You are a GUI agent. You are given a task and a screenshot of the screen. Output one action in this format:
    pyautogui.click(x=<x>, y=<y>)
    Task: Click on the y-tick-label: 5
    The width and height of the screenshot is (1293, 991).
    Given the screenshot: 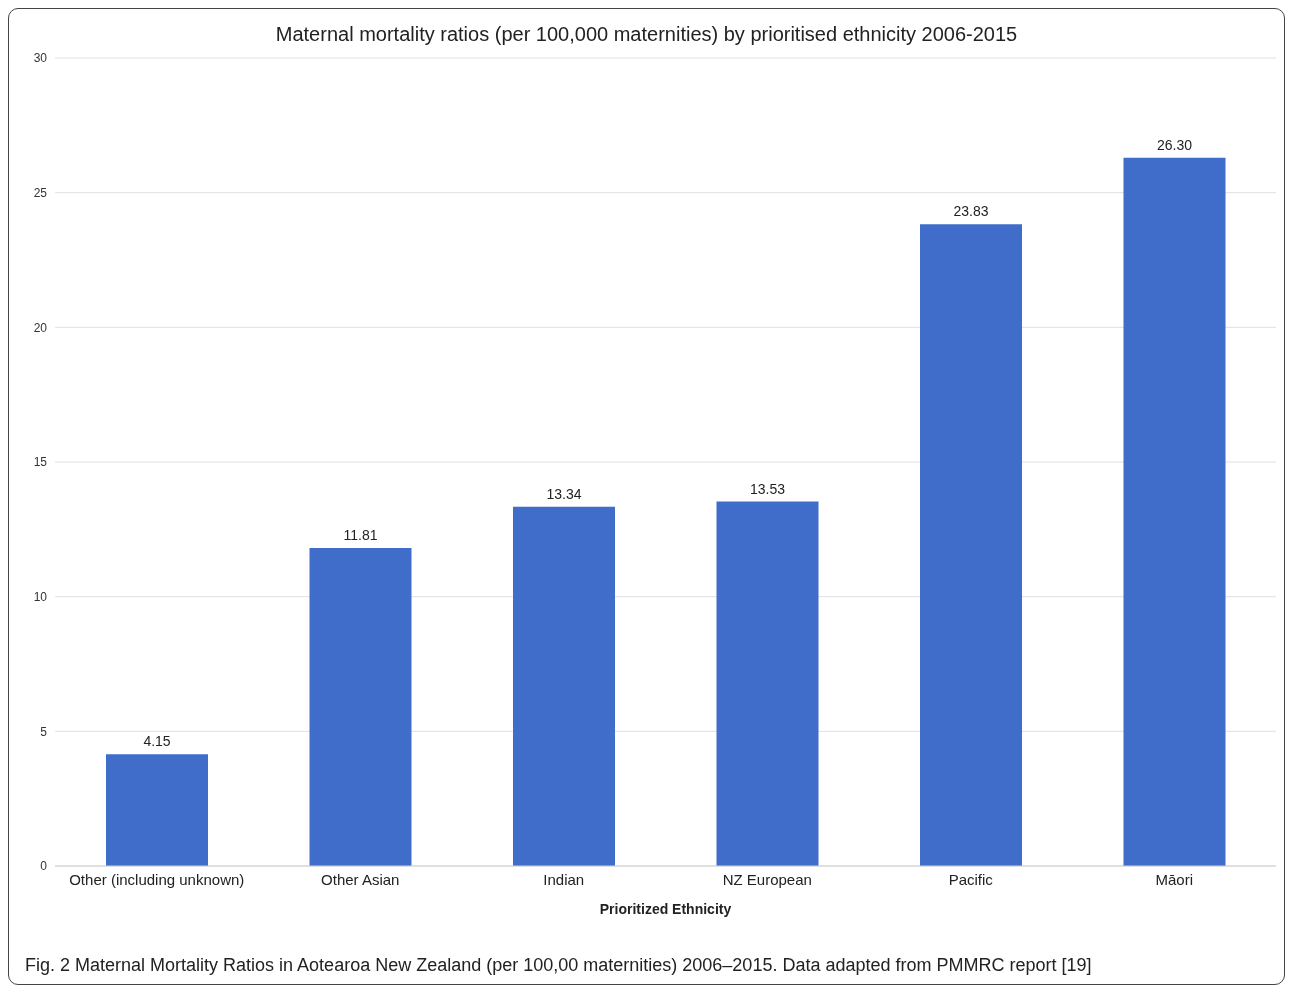 What is the action you would take?
    pyautogui.click(x=44, y=731)
    